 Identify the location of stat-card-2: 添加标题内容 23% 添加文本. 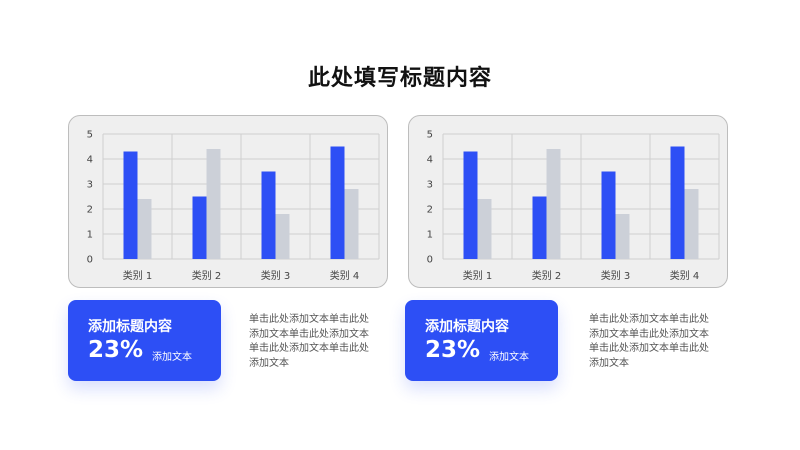
(481, 340).